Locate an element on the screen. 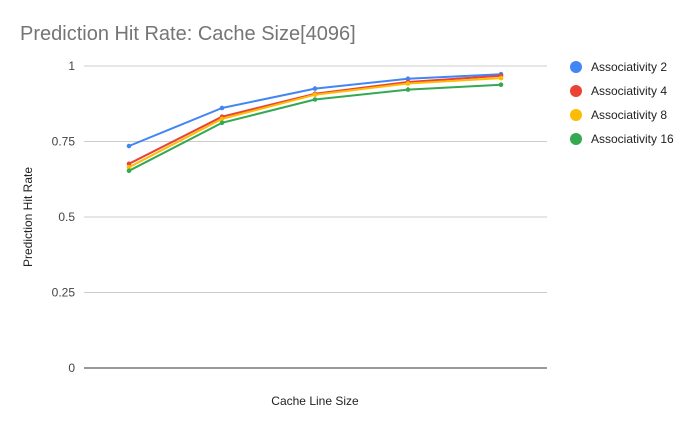 Image resolution: width=696 pixels, height=429 pixels. y-tick-label: 0.75 is located at coordinates (64, 142).